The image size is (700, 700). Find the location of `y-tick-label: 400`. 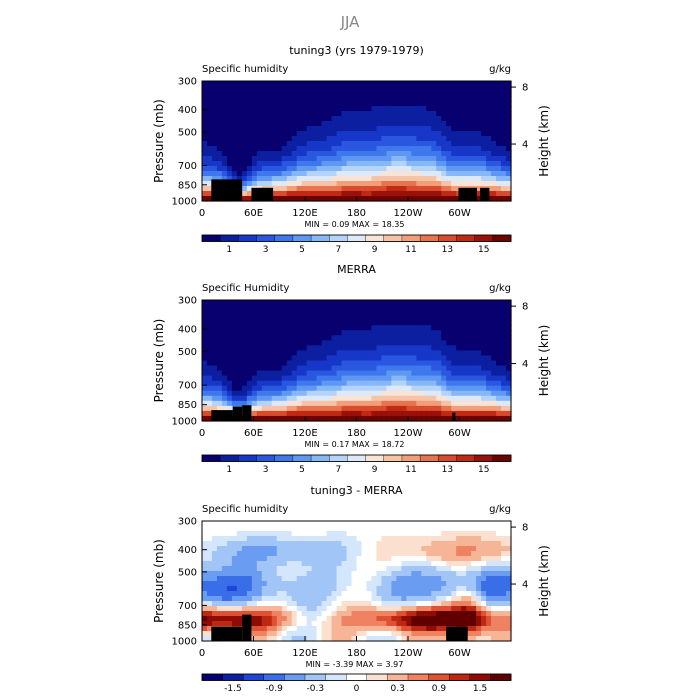

y-tick-label: 400 is located at coordinates (187, 110).